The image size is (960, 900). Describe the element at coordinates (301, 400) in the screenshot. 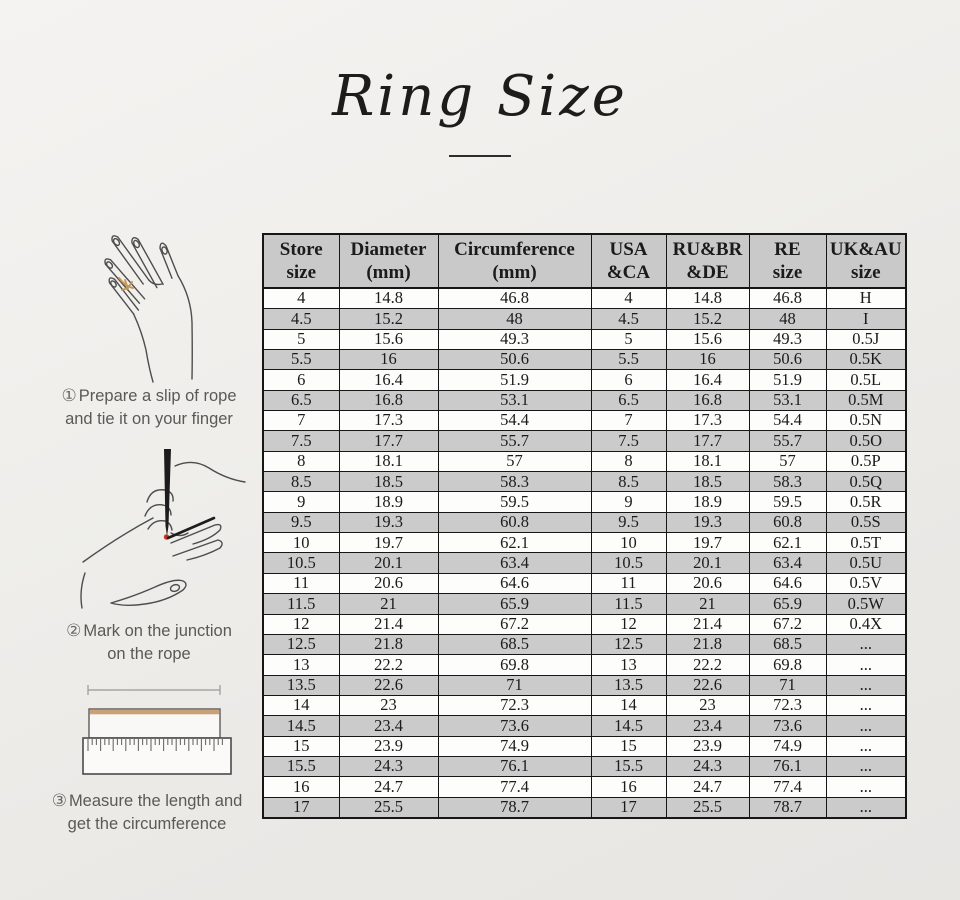

I see `table-cell: 6.5` at that location.